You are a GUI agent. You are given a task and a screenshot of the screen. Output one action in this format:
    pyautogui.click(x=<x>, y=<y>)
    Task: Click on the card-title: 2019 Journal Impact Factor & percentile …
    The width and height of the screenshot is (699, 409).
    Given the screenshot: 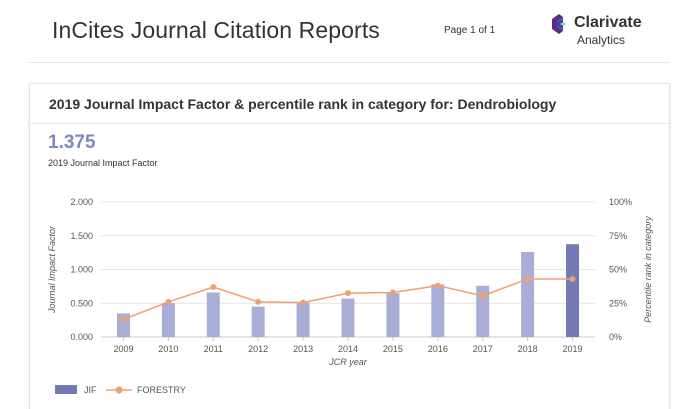 What is the action you would take?
    pyautogui.click(x=303, y=104)
    